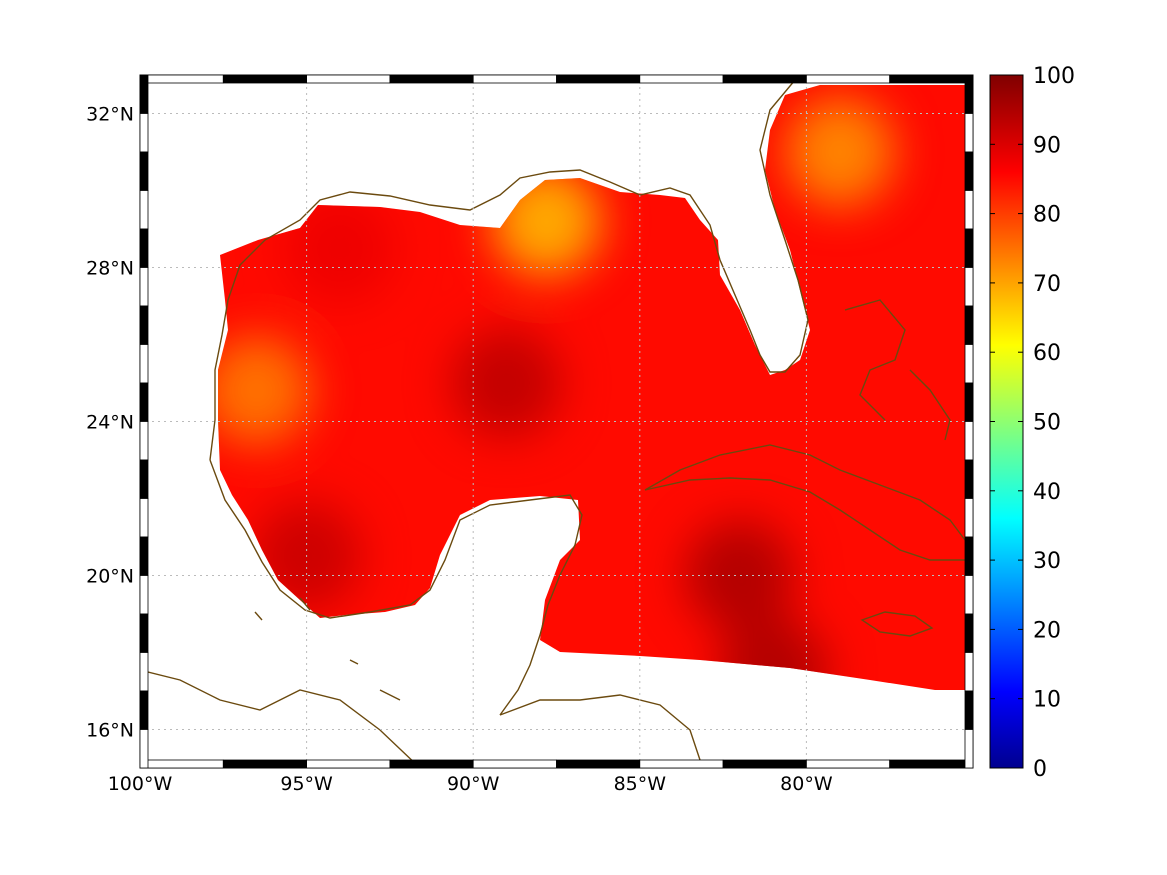  I want to click on lat-tick-label: 32°N, so click(110, 115).